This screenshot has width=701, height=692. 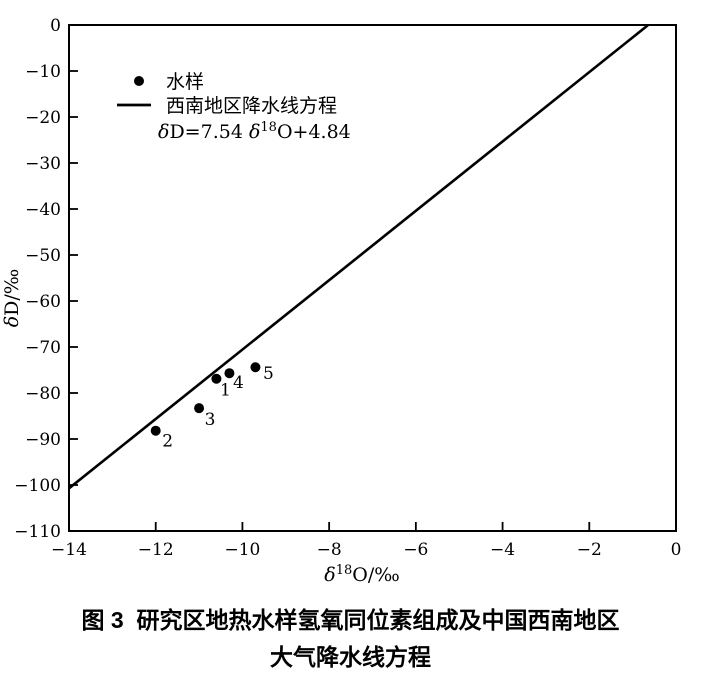 What do you see at coordinates (238, 383) in the screenshot?
I see `point-label-4: 4` at bounding box center [238, 383].